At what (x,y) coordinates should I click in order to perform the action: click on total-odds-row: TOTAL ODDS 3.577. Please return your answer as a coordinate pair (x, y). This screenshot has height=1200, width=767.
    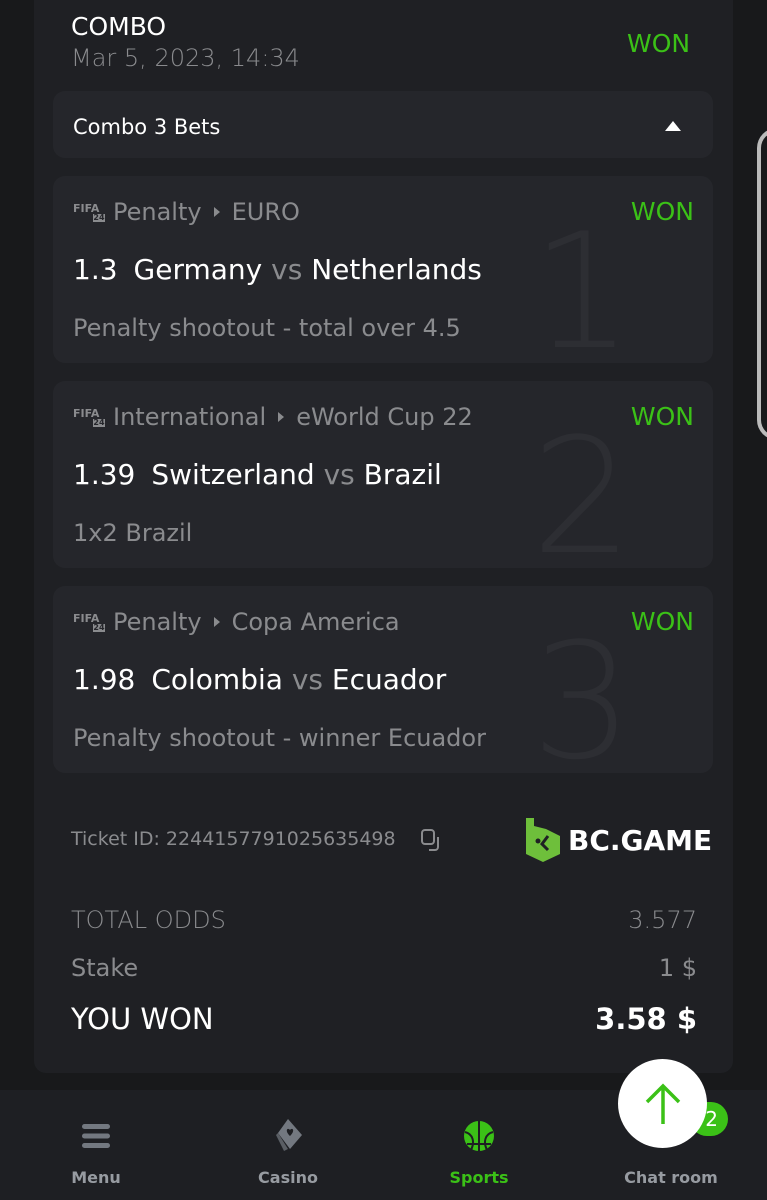
    Looking at the image, I should click on (384, 920).